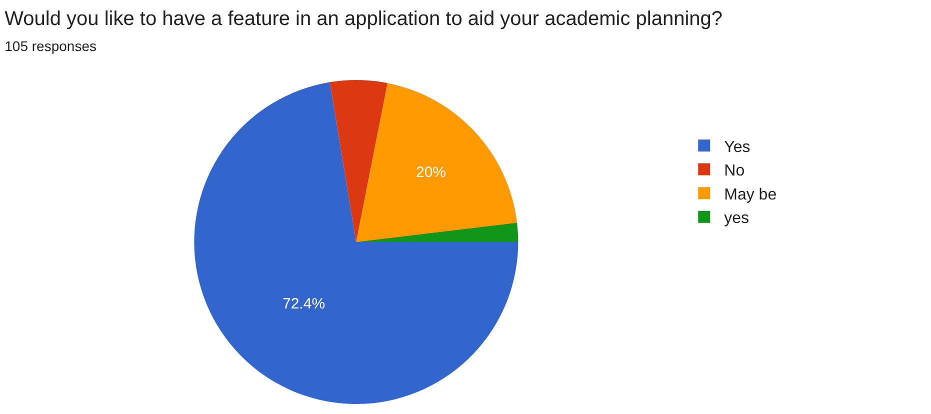  I want to click on data-label: 20%, so click(431, 173).